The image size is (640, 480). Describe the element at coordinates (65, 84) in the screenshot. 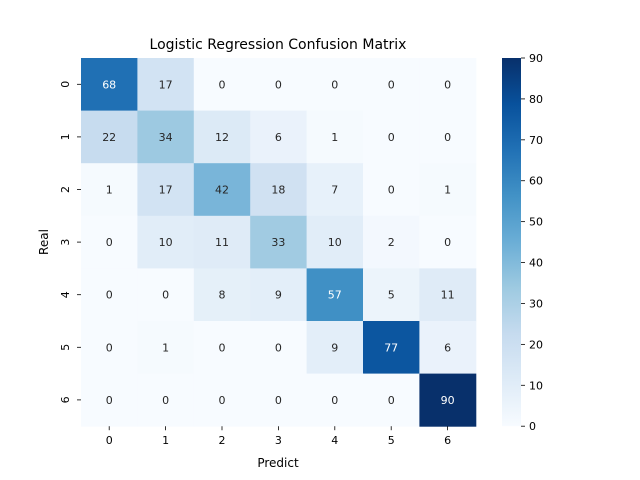

I see `y-tick-label-0: 0` at that location.